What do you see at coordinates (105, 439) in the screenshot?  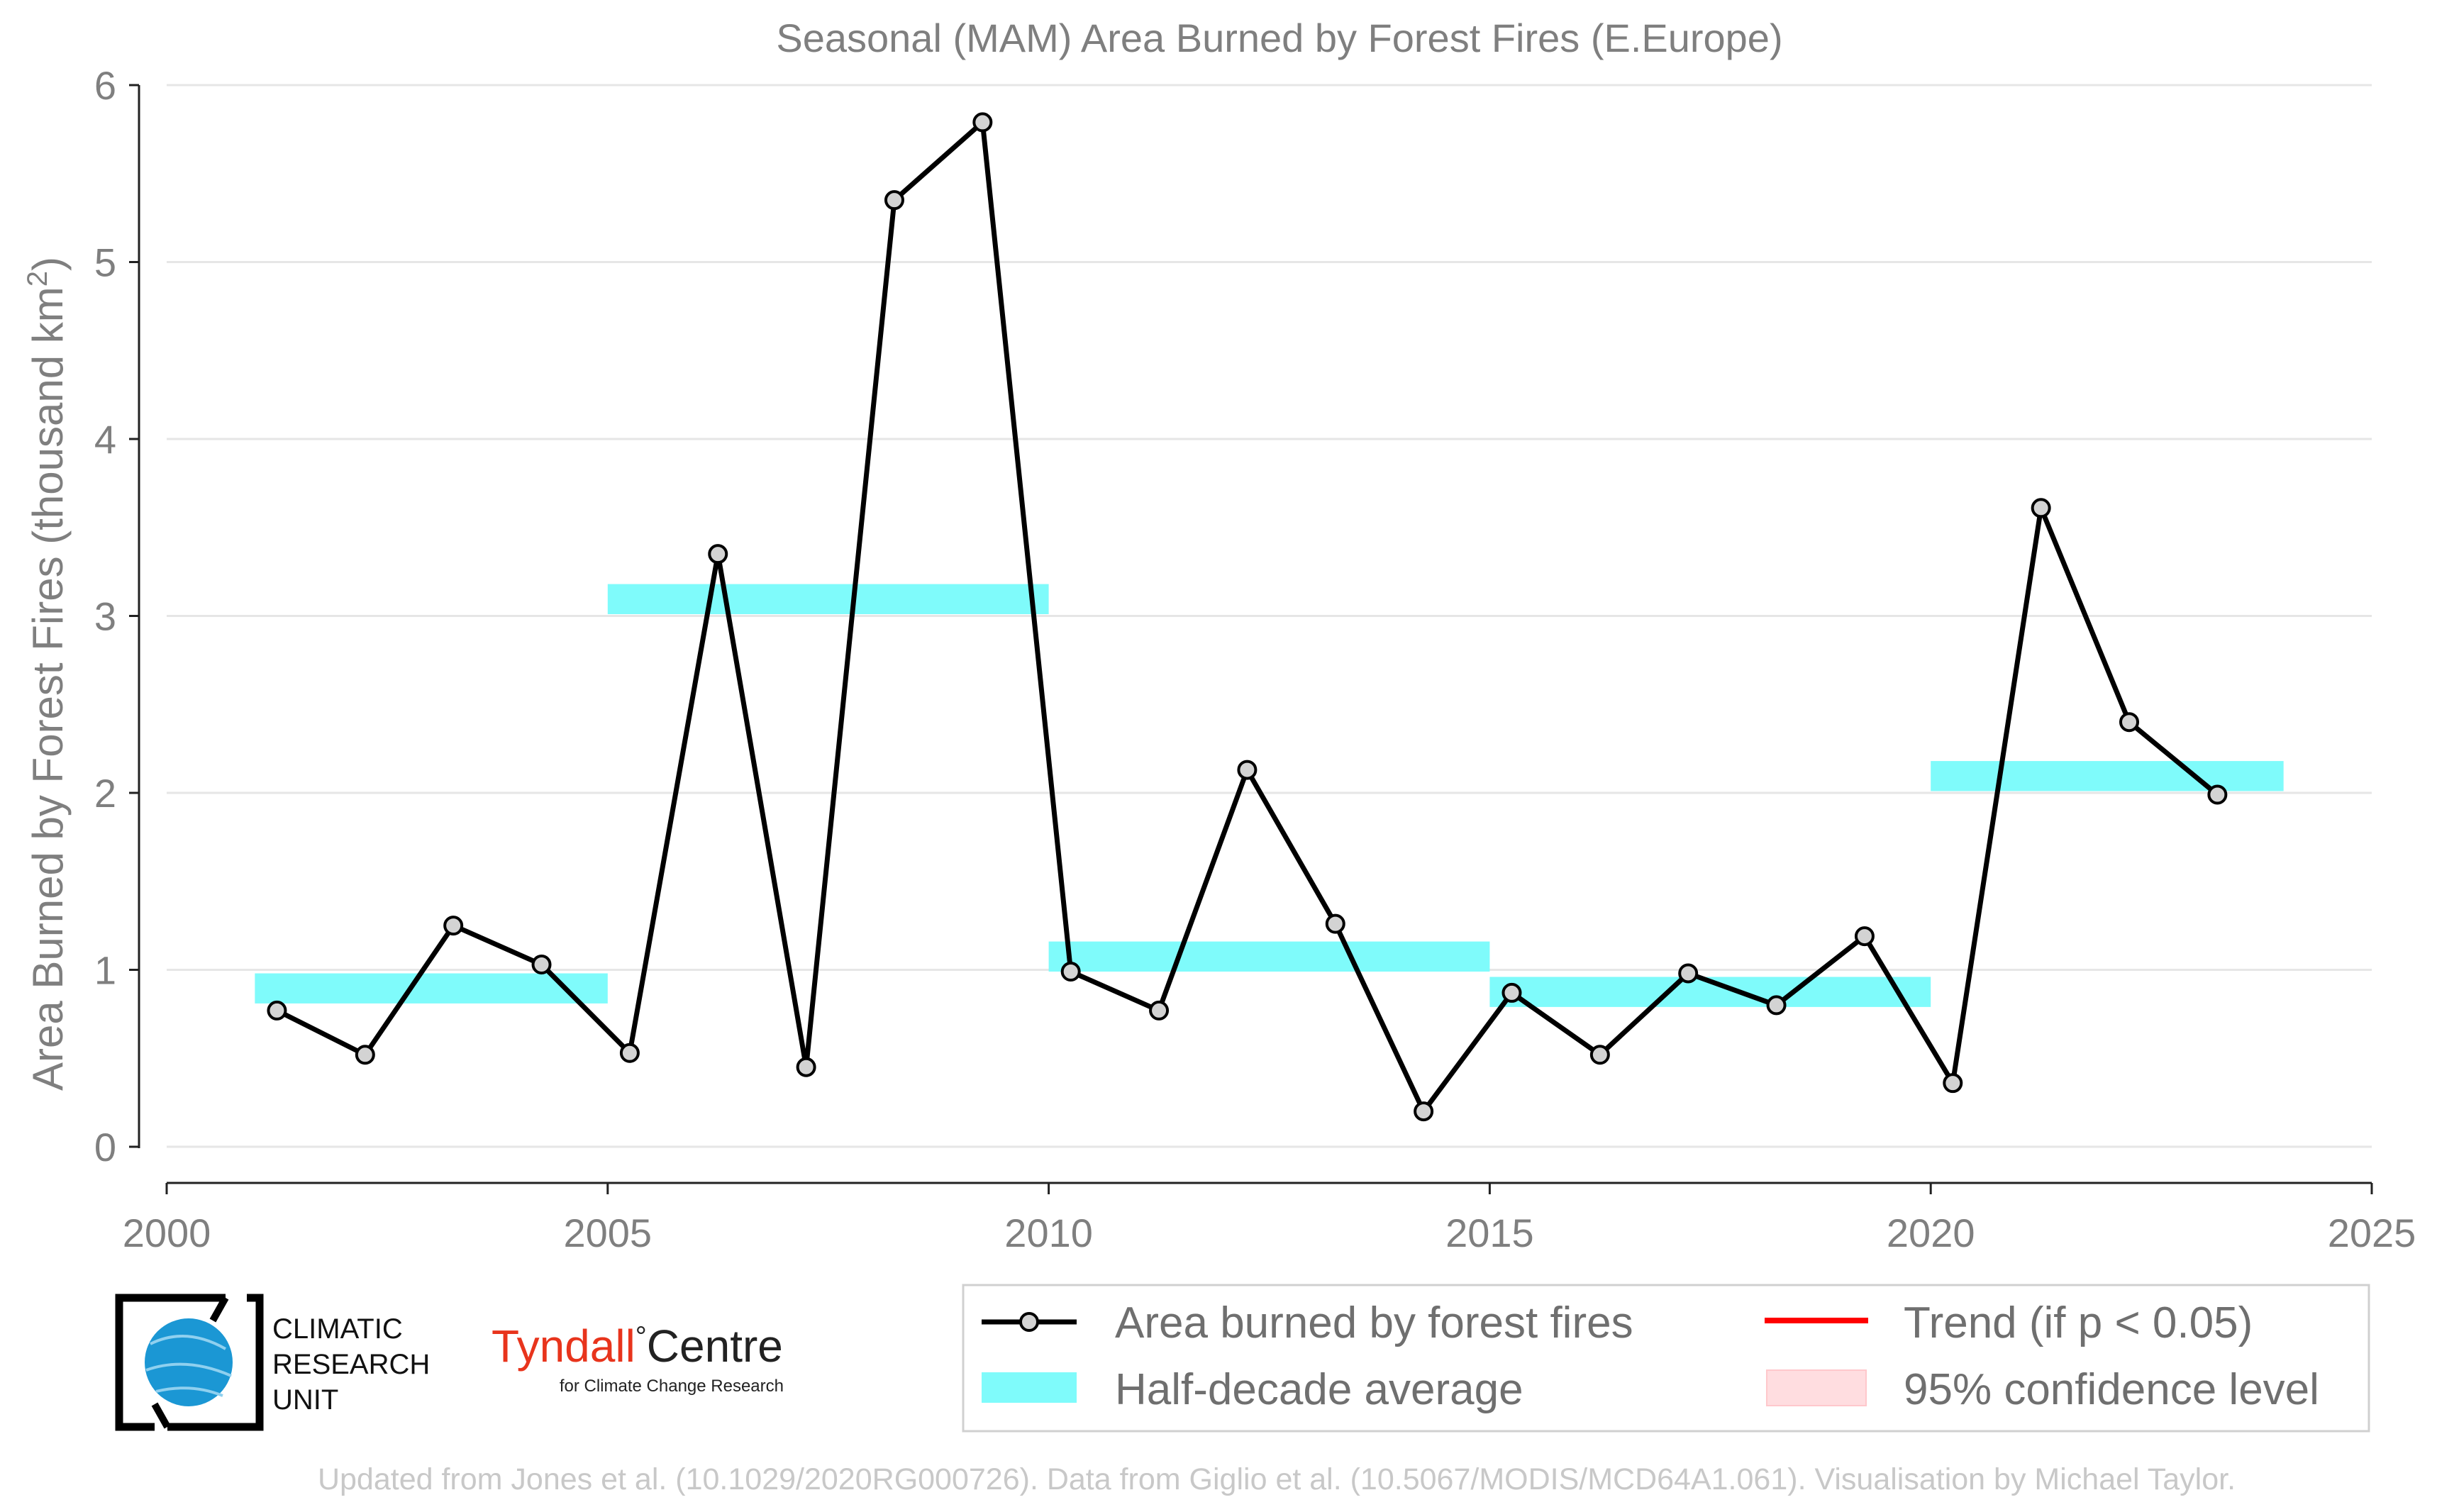 I see `y-tick-label: 4` at bounding box center [105, 439].